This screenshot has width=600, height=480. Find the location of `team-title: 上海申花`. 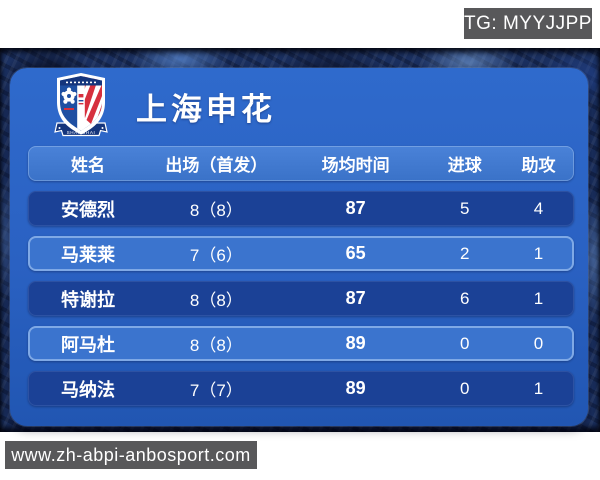

team-title: 上海申花 is located at coordinates (206, 109).